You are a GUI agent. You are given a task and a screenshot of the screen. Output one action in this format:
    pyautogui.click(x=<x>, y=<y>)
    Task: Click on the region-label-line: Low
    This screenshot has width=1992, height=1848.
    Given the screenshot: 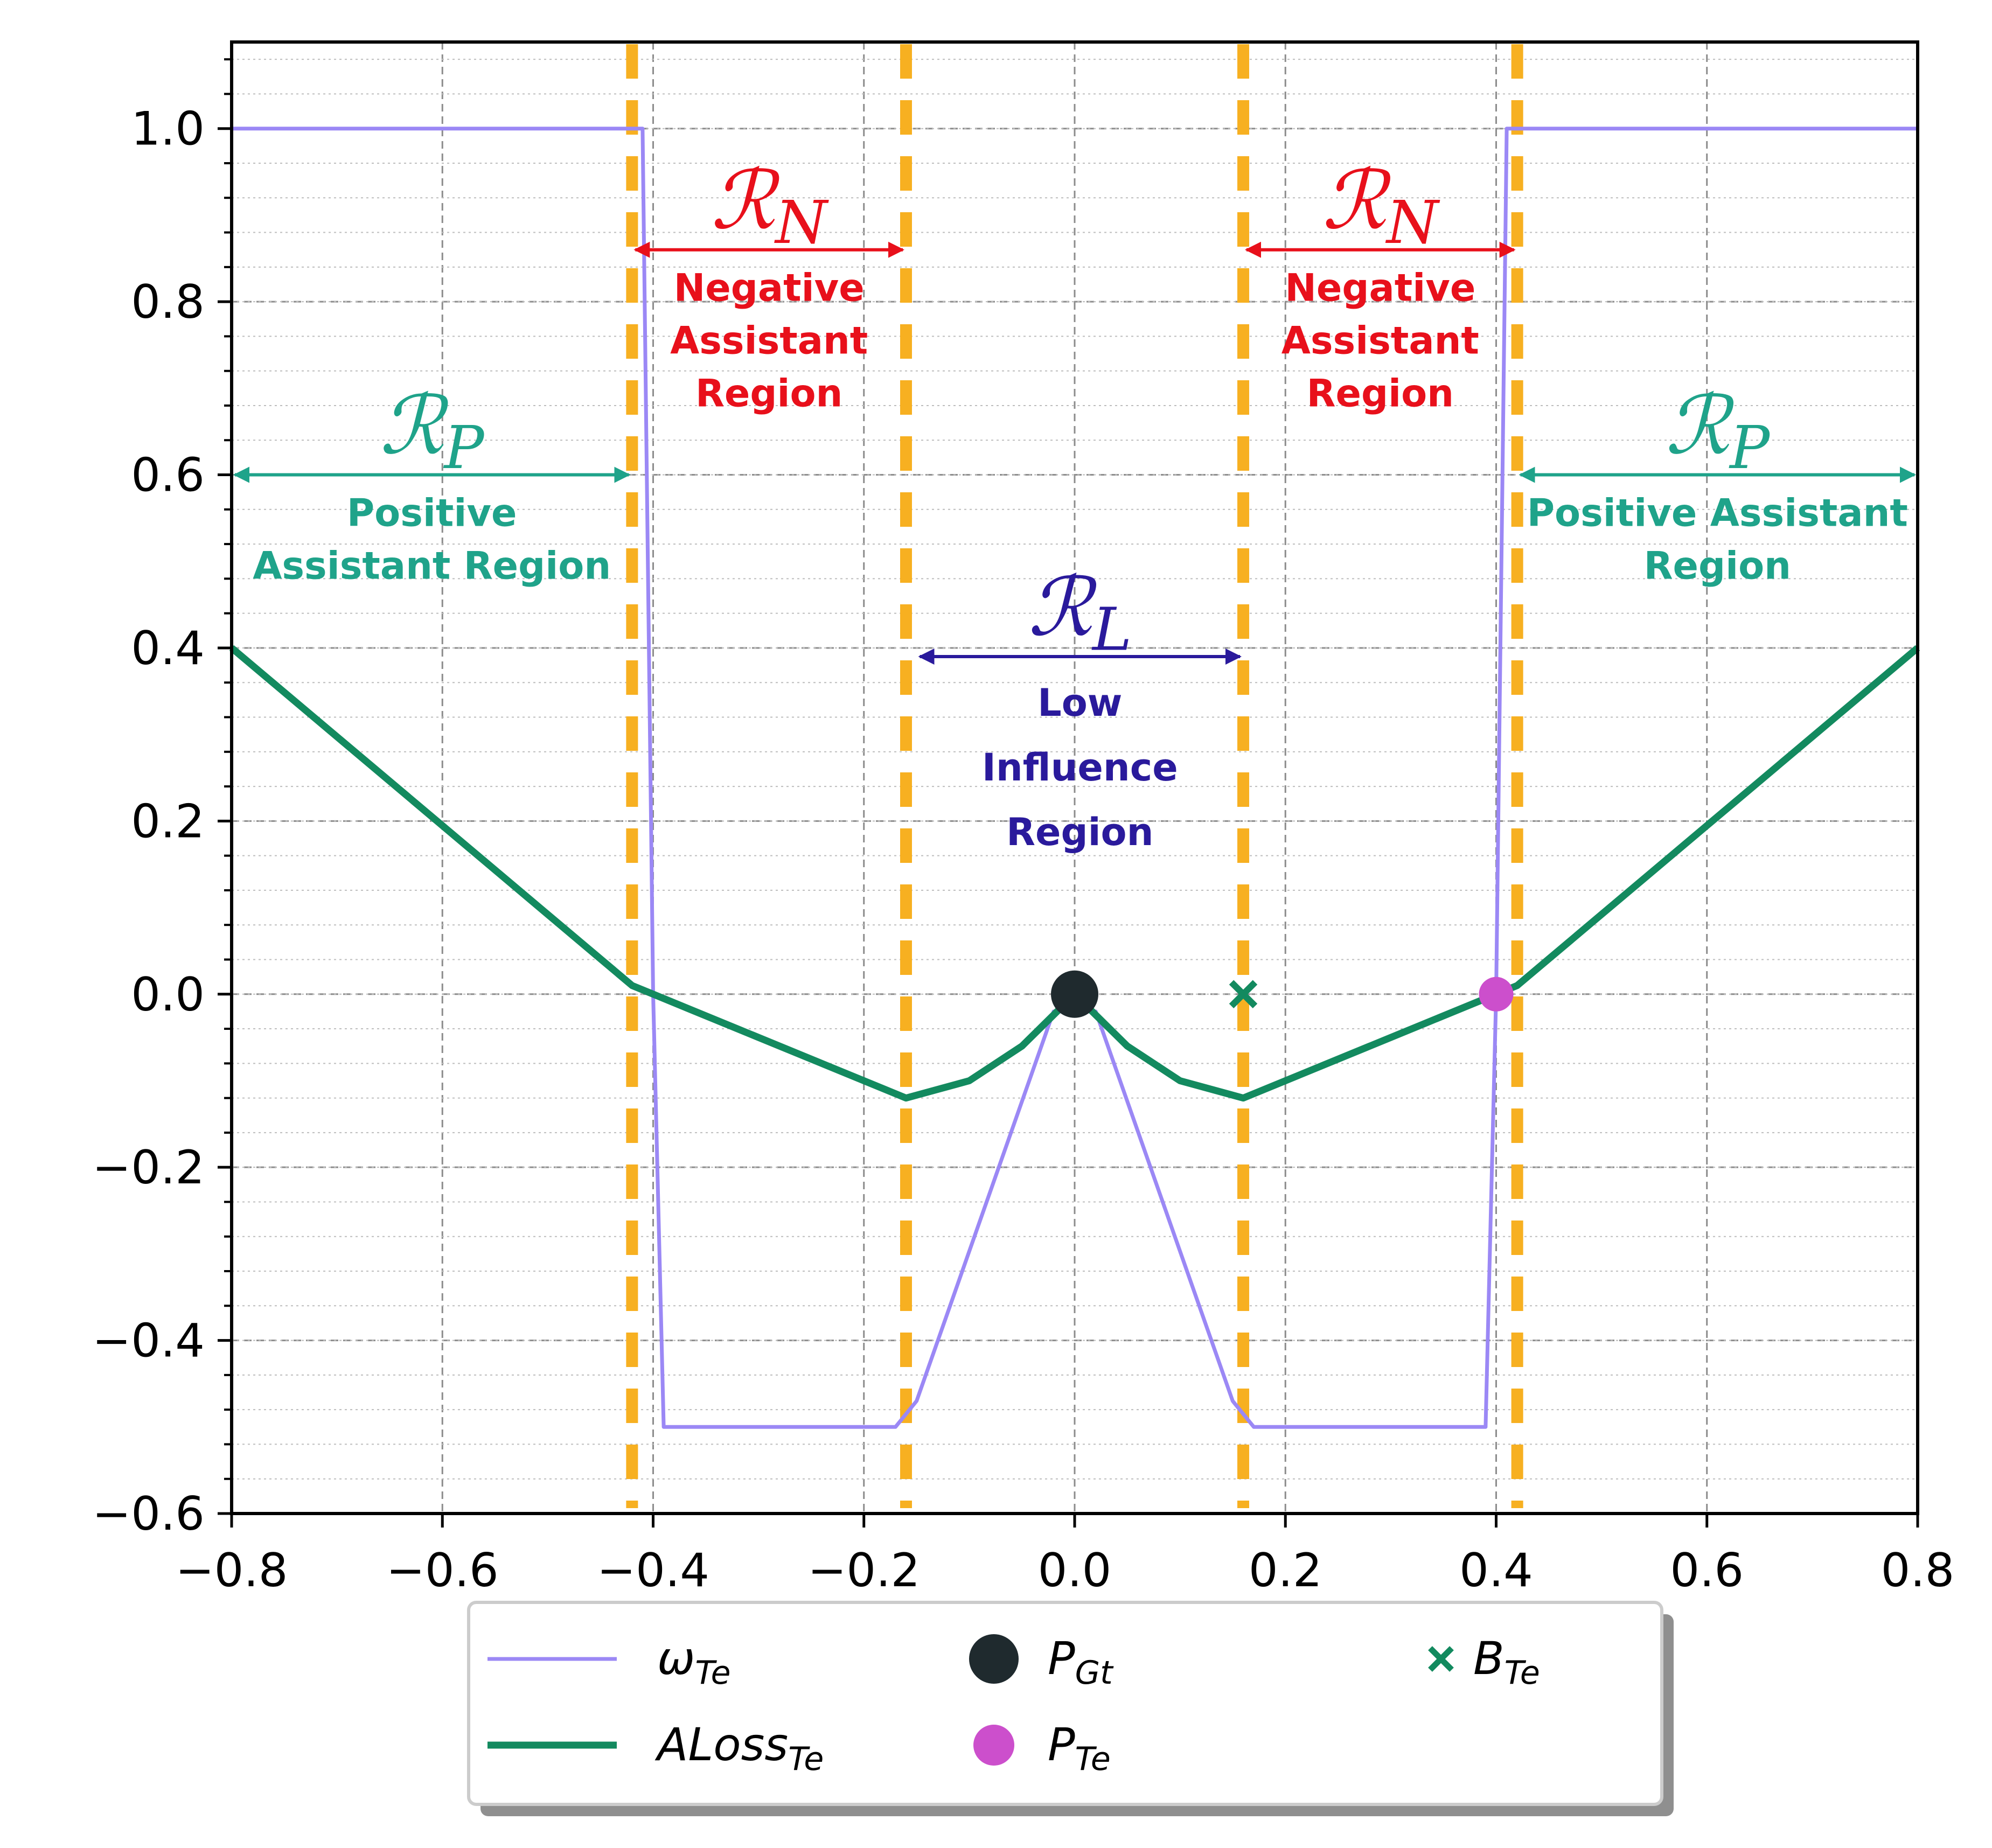 What is the action you would take?
    pyautogui.click(x=1079, y=703)
    